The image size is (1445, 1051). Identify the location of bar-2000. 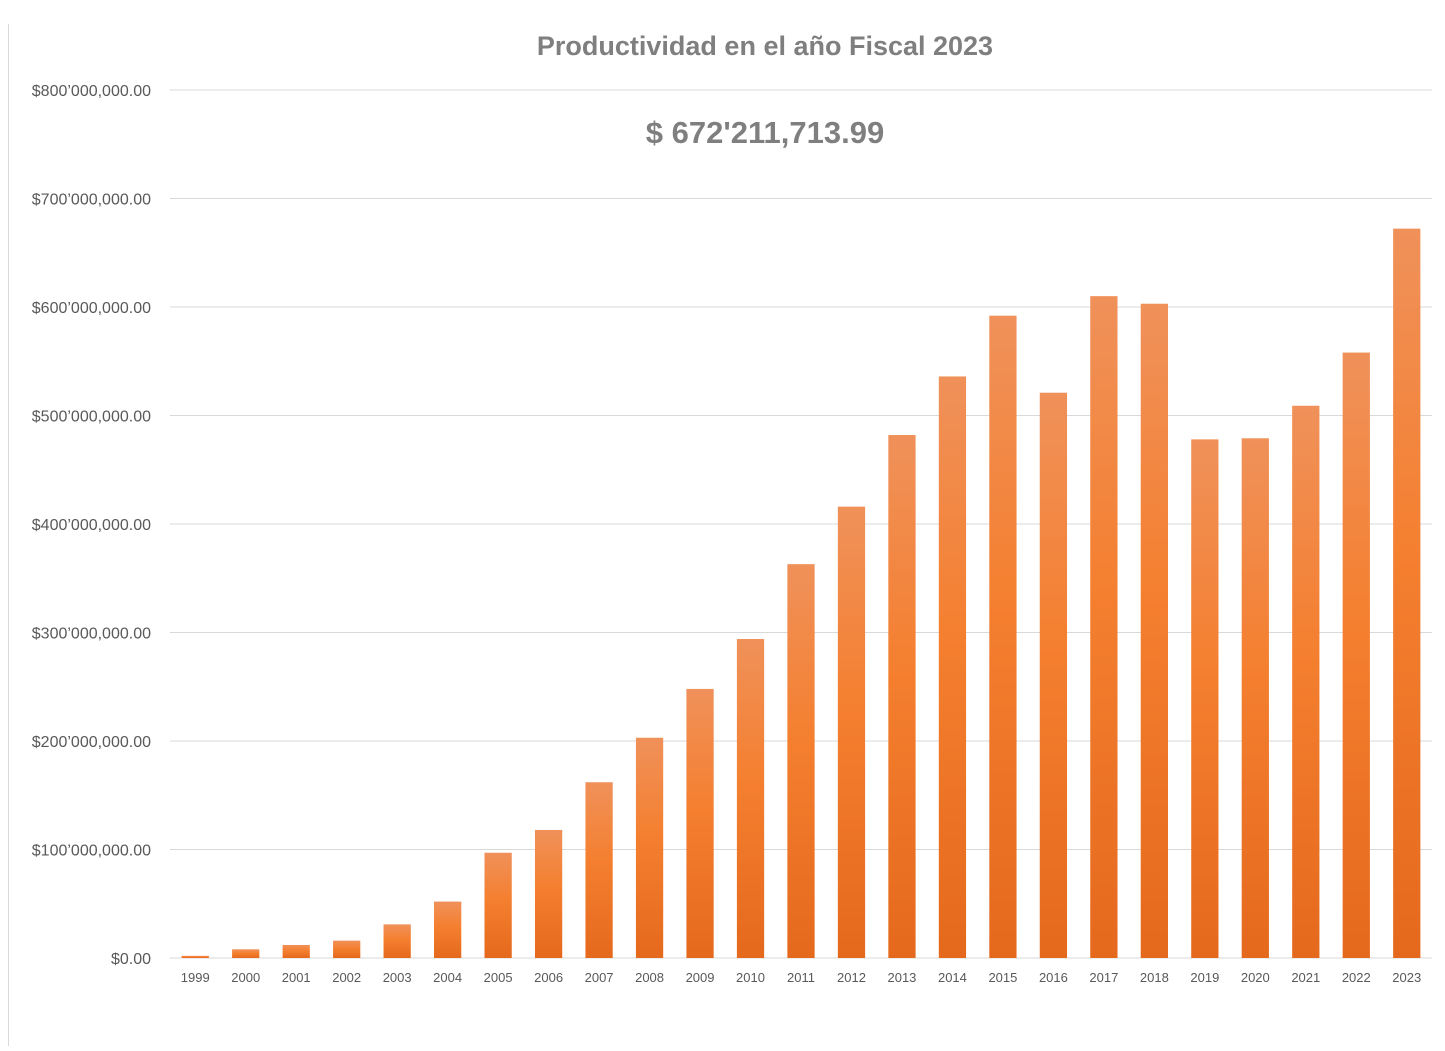
(246, 953).